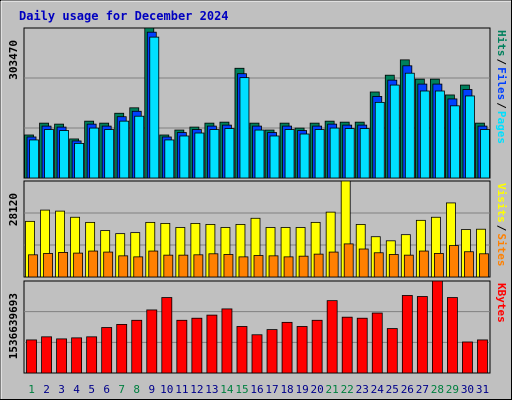 The width and height of the screenshot is (512, 400). Describe the element at coordinates (13, 209) in the screenshot. I see `y-tick-label: 28120` at that location.